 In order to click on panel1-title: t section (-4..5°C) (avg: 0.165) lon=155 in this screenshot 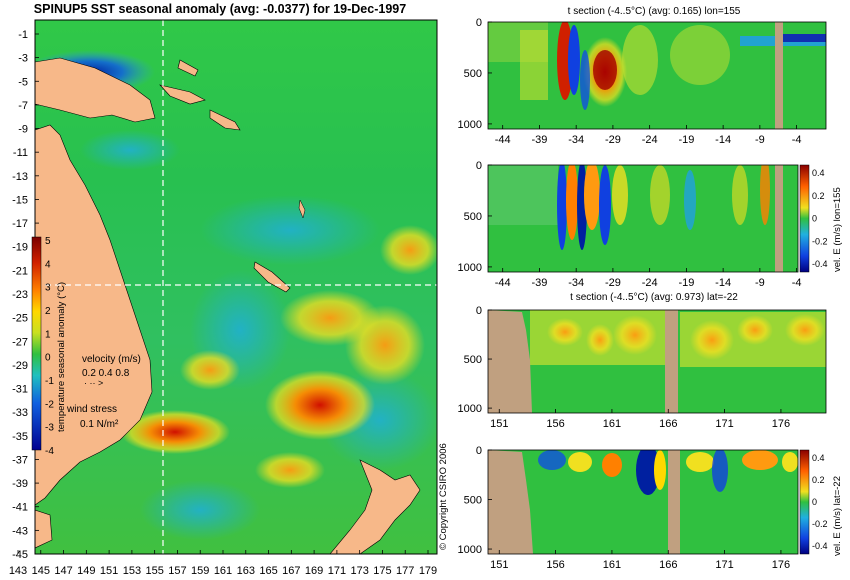, I will do `click(654, 11)`.